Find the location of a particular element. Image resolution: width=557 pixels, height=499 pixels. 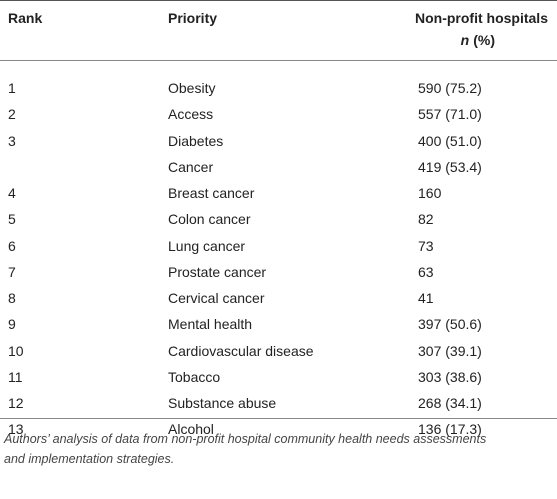

count-cell: 400 (51.0) is located at coordinates (450, 140).